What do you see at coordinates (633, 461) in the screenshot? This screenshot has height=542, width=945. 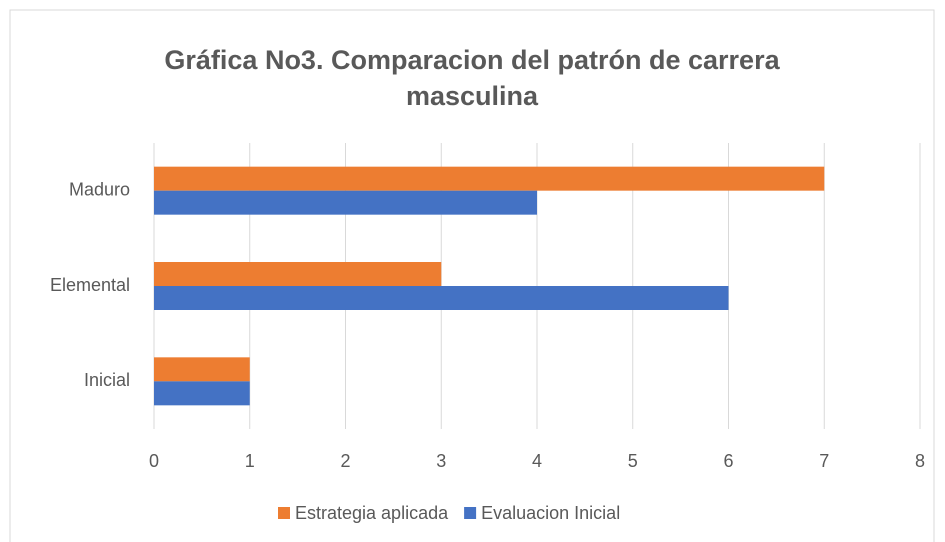 I see `x-tick-label: 5` at bounding box center [633, 461].